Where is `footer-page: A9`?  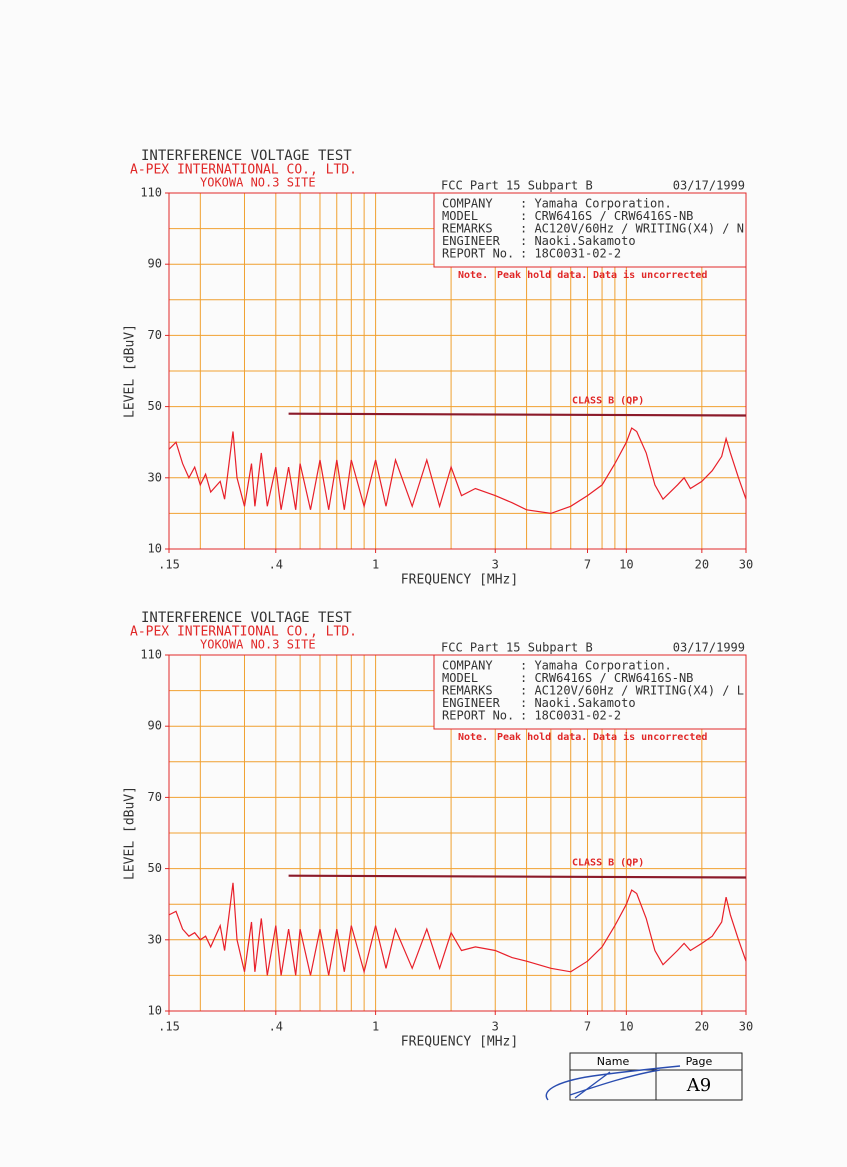
footer-page: A9 is located at coordinates (698, 1085).